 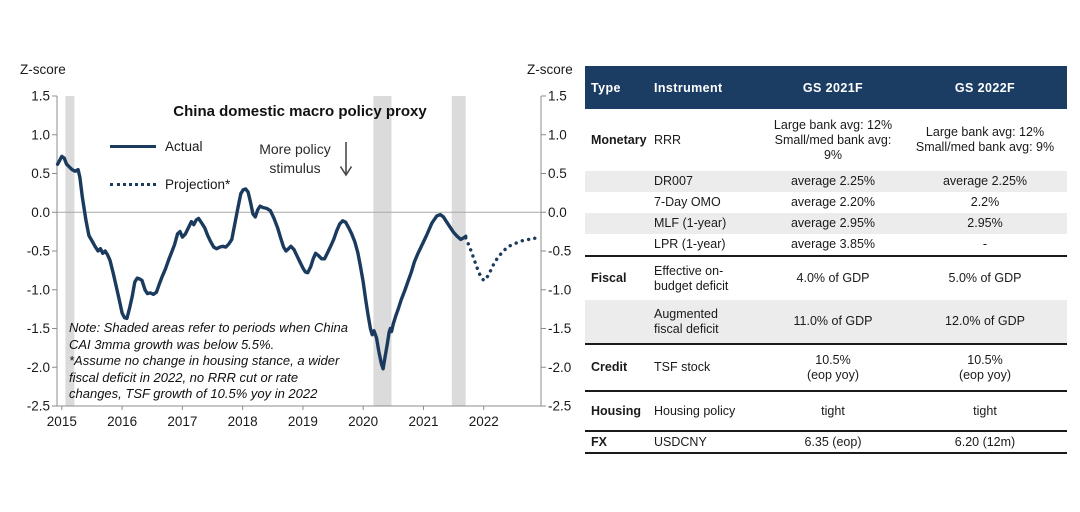 I want to click on projection-line, so click(x=503, y=259).